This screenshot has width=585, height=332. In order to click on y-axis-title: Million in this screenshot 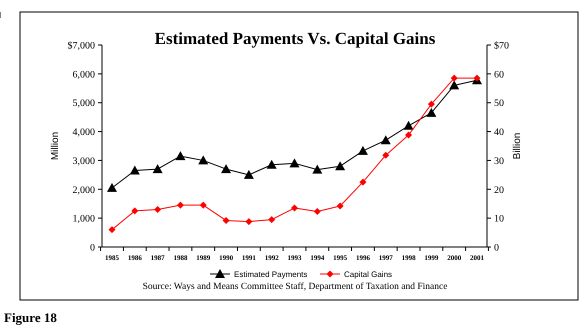, I will do `click(55, 146)`.